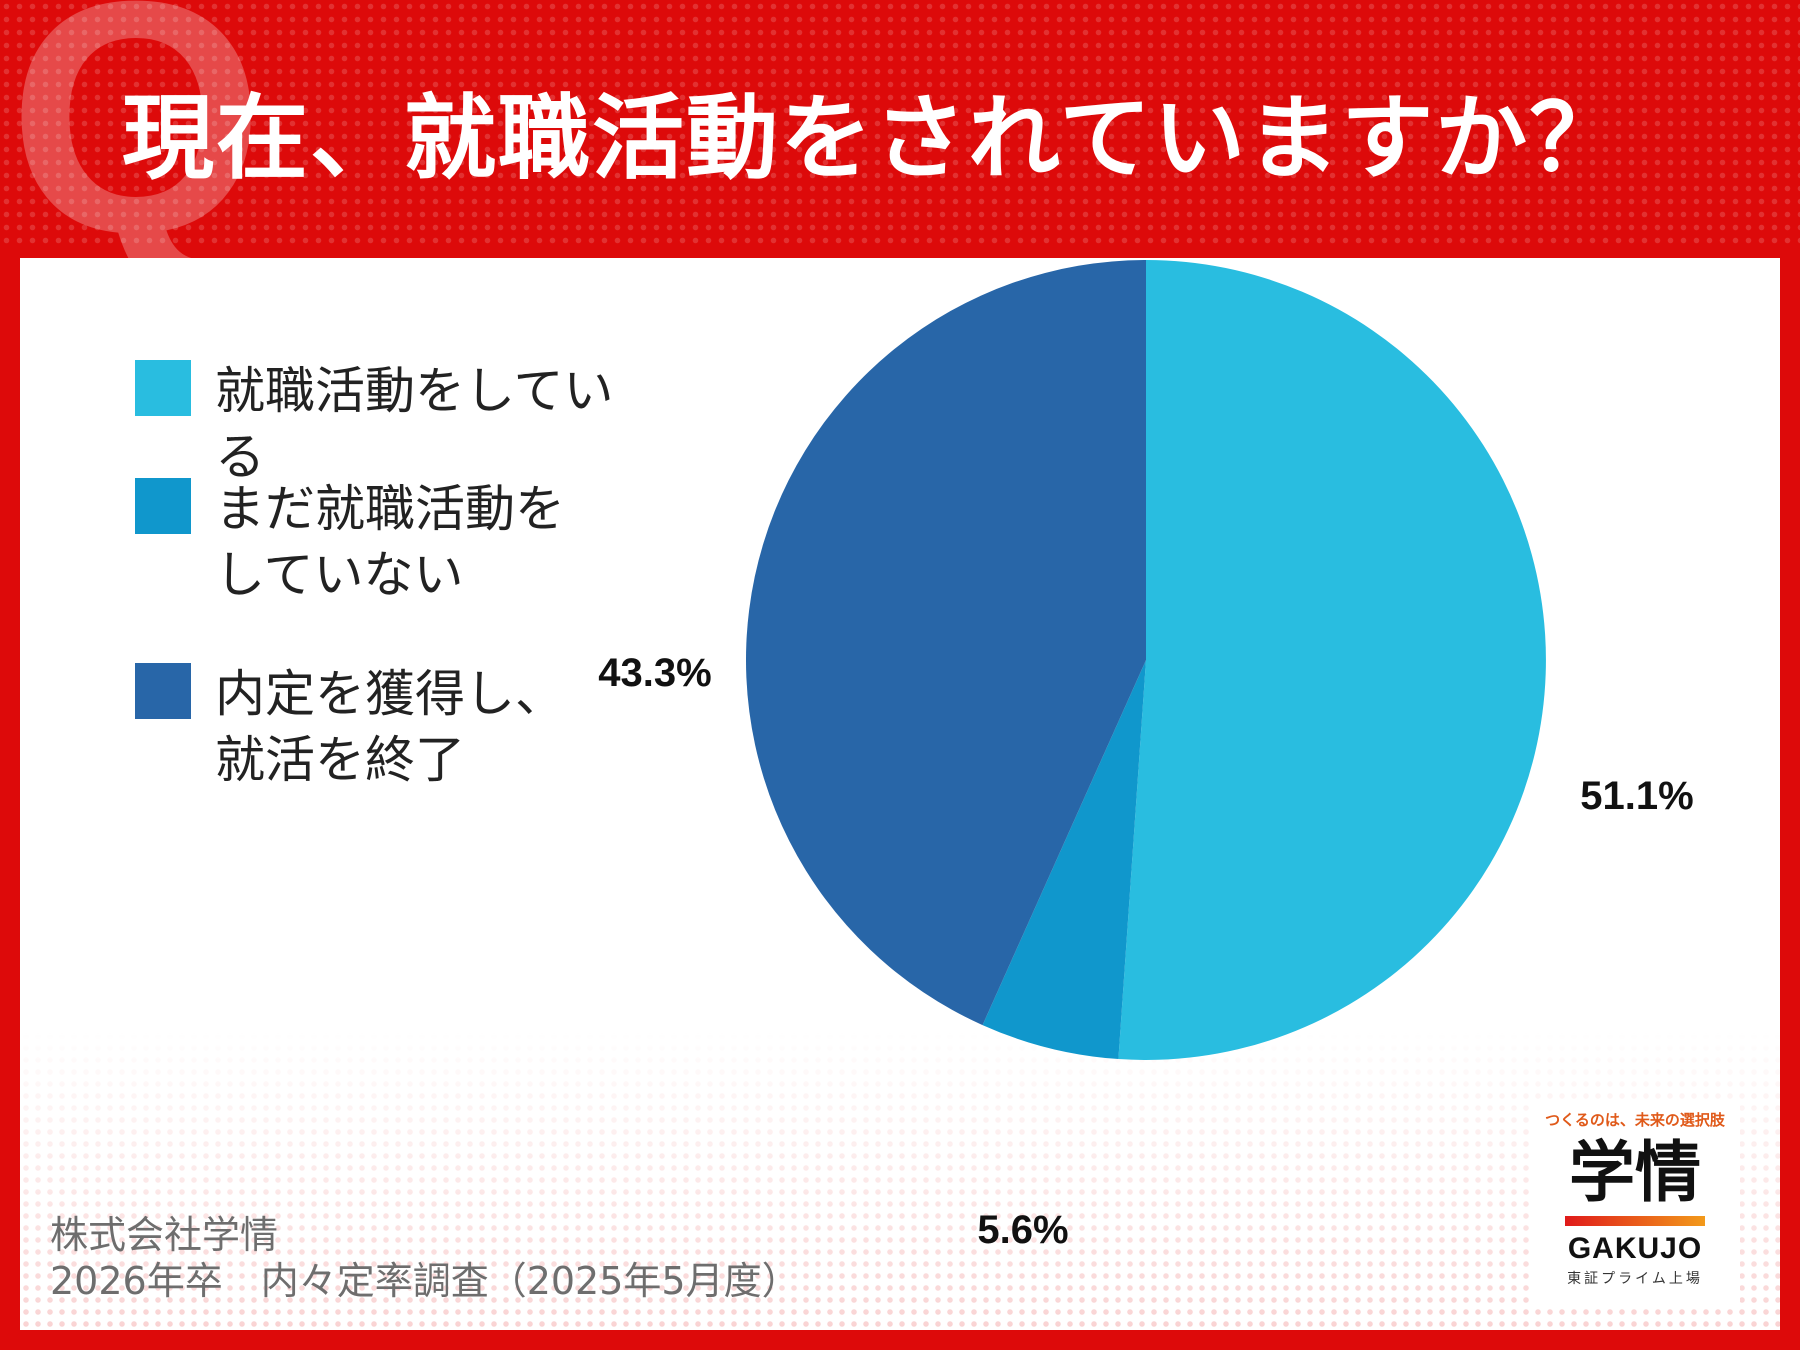 This screenshot has height=1350, width=1800. What do you see at coordinates (163, 506) in the screenshot?
I see `legend-swatch-not-started` at bounding box center [163, 506].